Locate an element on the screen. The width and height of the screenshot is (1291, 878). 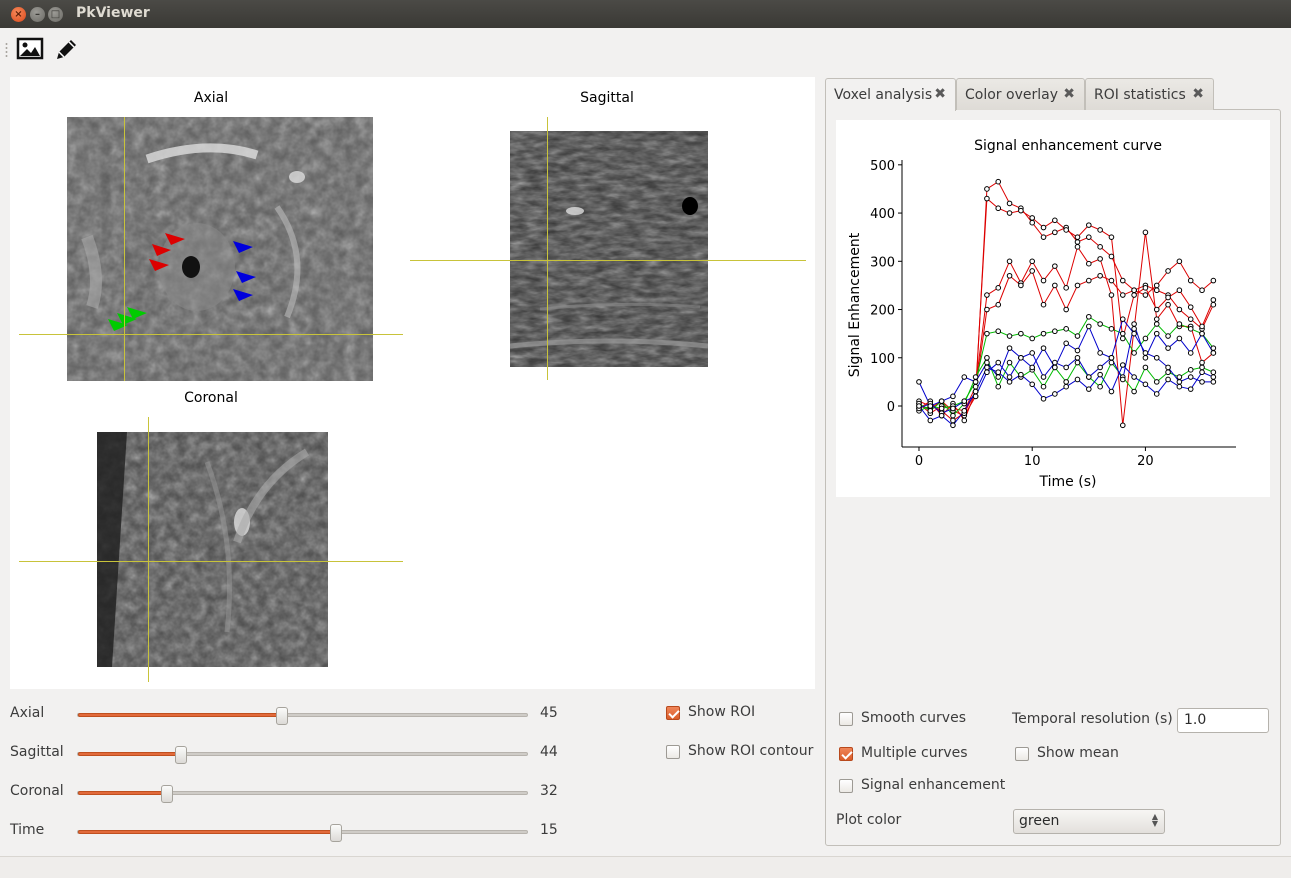
sagittal-slider-handle is located at coordinates (181, 755).